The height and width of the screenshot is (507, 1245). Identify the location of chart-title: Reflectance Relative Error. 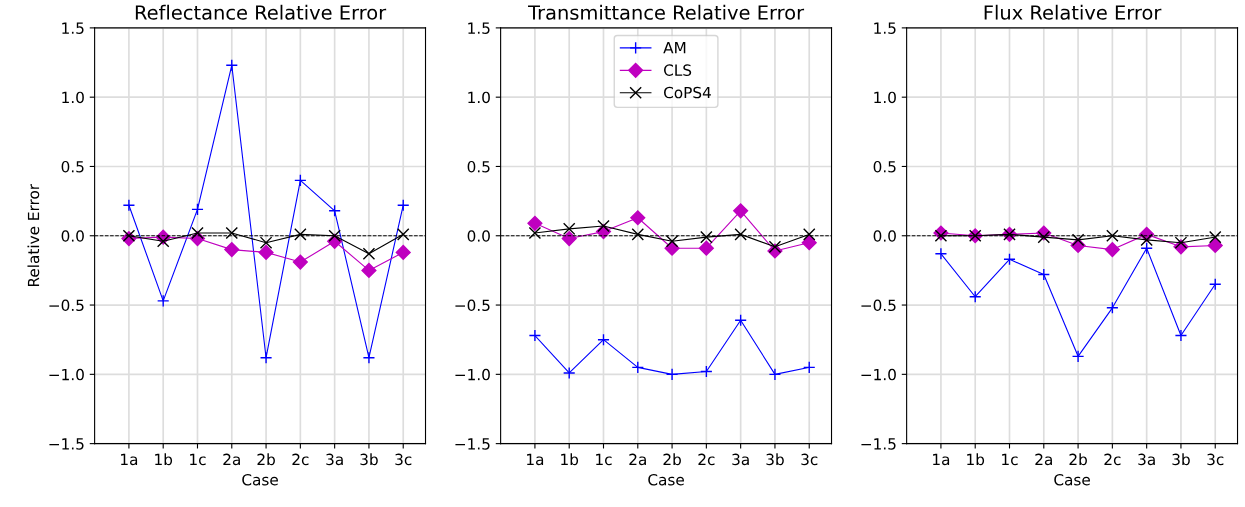
(261, 12).